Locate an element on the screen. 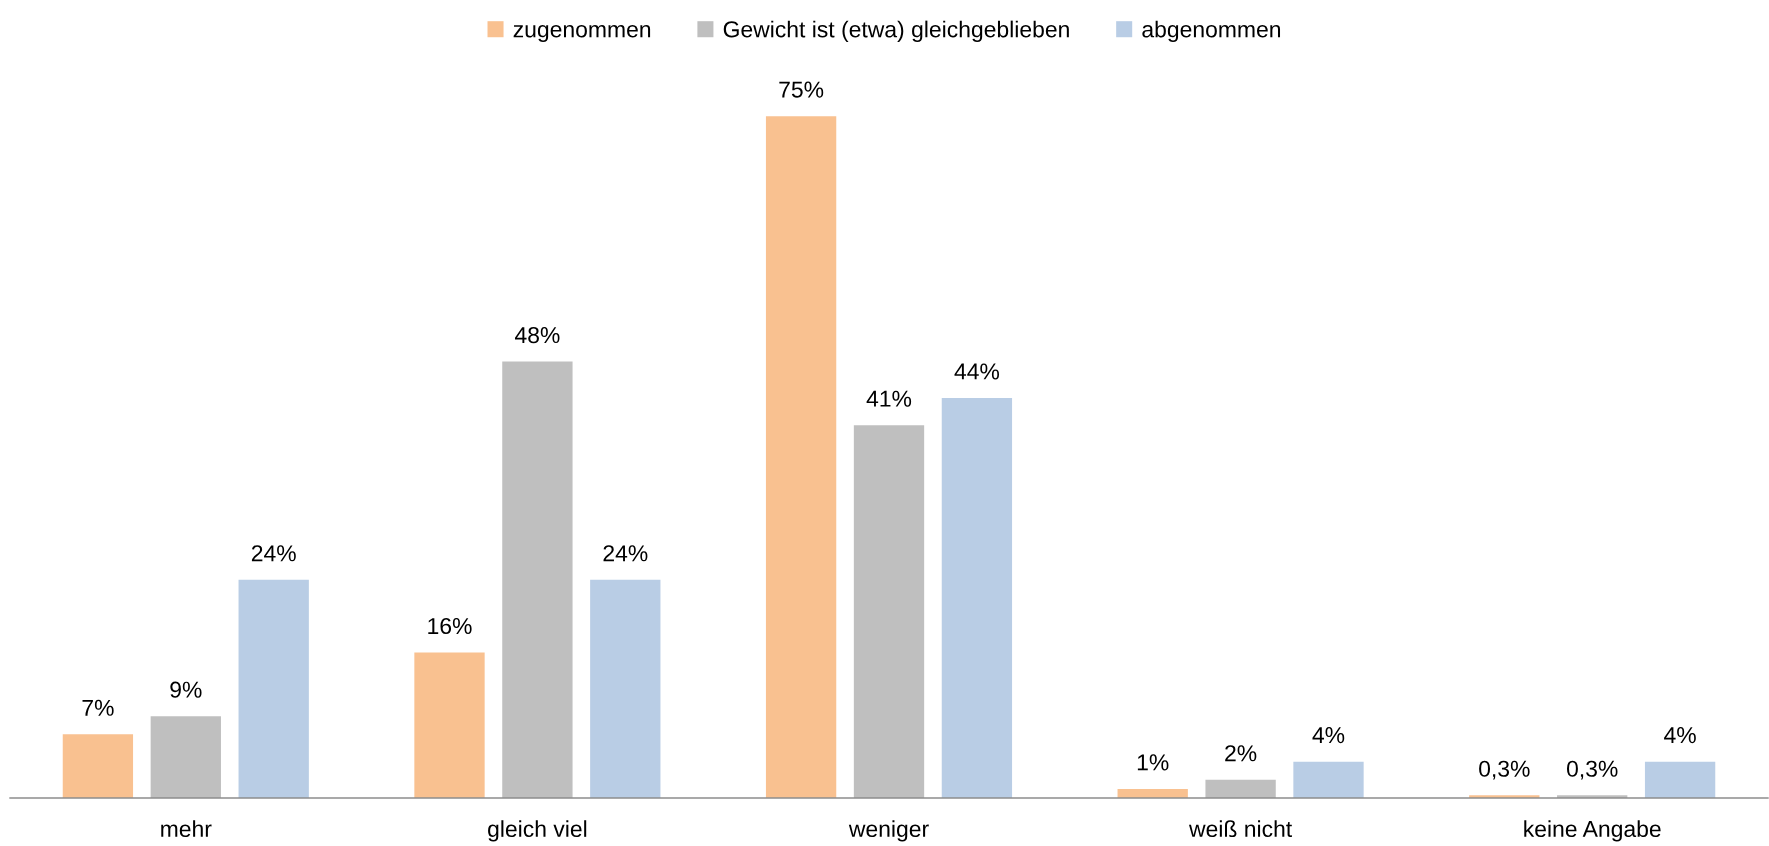 Image resolution: width=1769 pixels, height=846 pixels. data-label: 16% is located at coordinates (450, 626).